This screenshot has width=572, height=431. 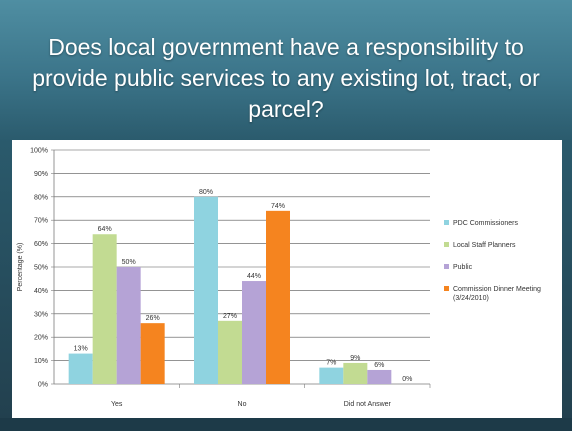 What do you see at coordinates (379, 365) in the screenshot?
I see `data-label: 6%` at bounding box center [379, 365].